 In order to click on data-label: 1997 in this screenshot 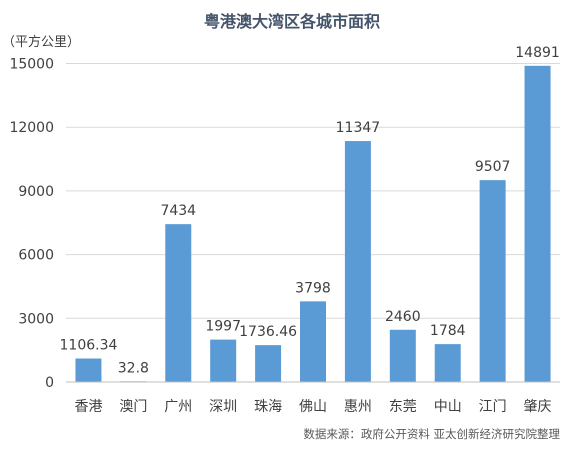, I will do `click(223, 327)`.